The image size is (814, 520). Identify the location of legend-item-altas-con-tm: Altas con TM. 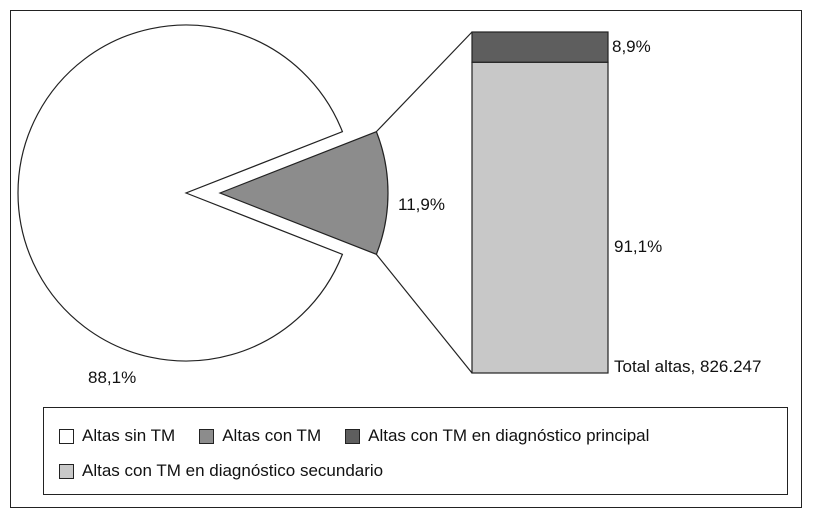
(260, 436).